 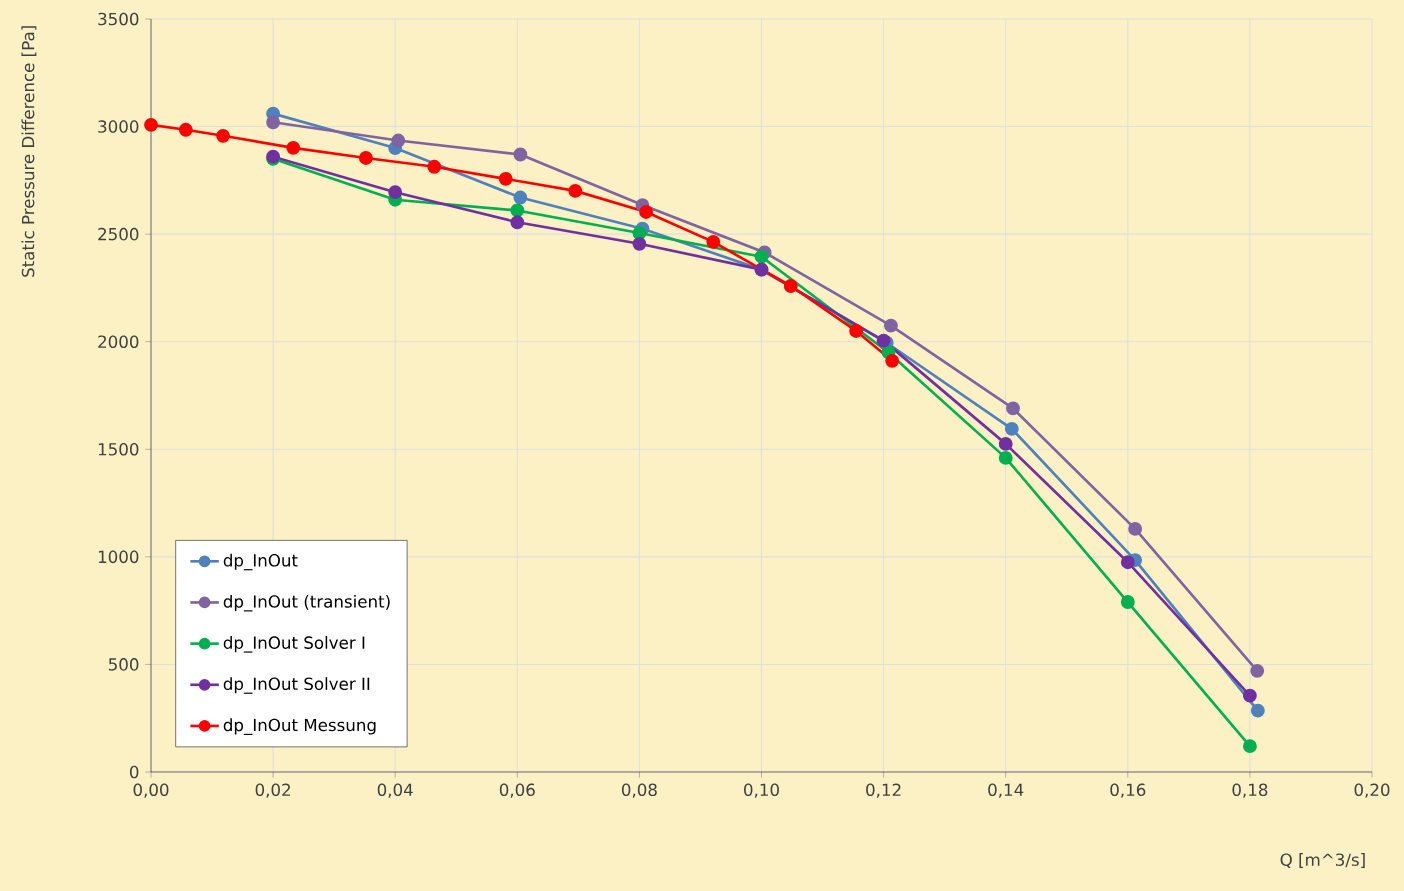 What do you see at coordinates (395, 790) in the screenshot?
I see `x-tick-label: 0,04` at bounding box center [395, 790].